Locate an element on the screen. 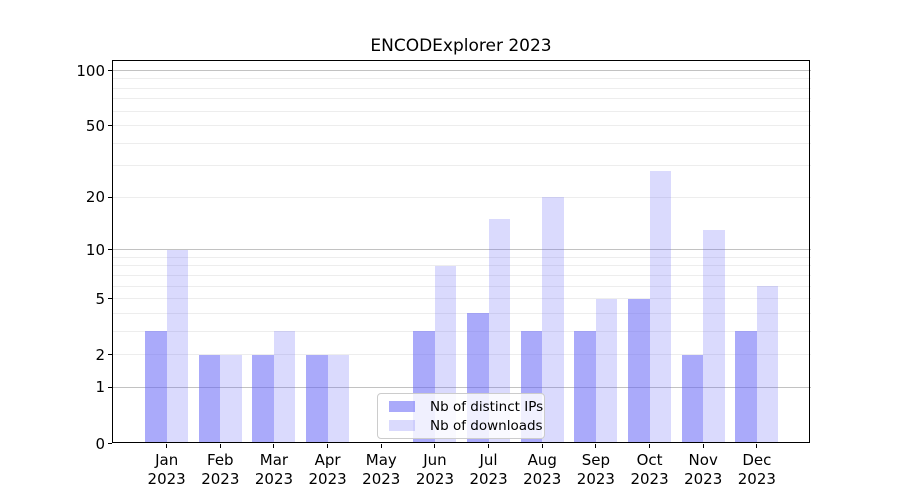  chart-title: ENCODExplorer 2023 is located at coordinates (461, 46).